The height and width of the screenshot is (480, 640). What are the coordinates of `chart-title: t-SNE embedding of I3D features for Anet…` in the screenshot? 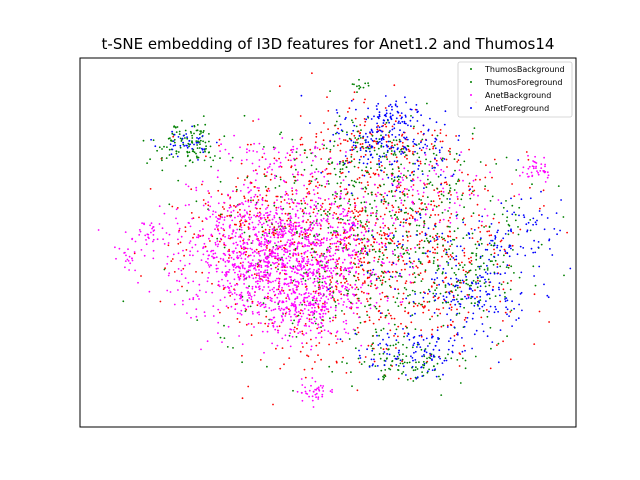 It's located at (328, 44).